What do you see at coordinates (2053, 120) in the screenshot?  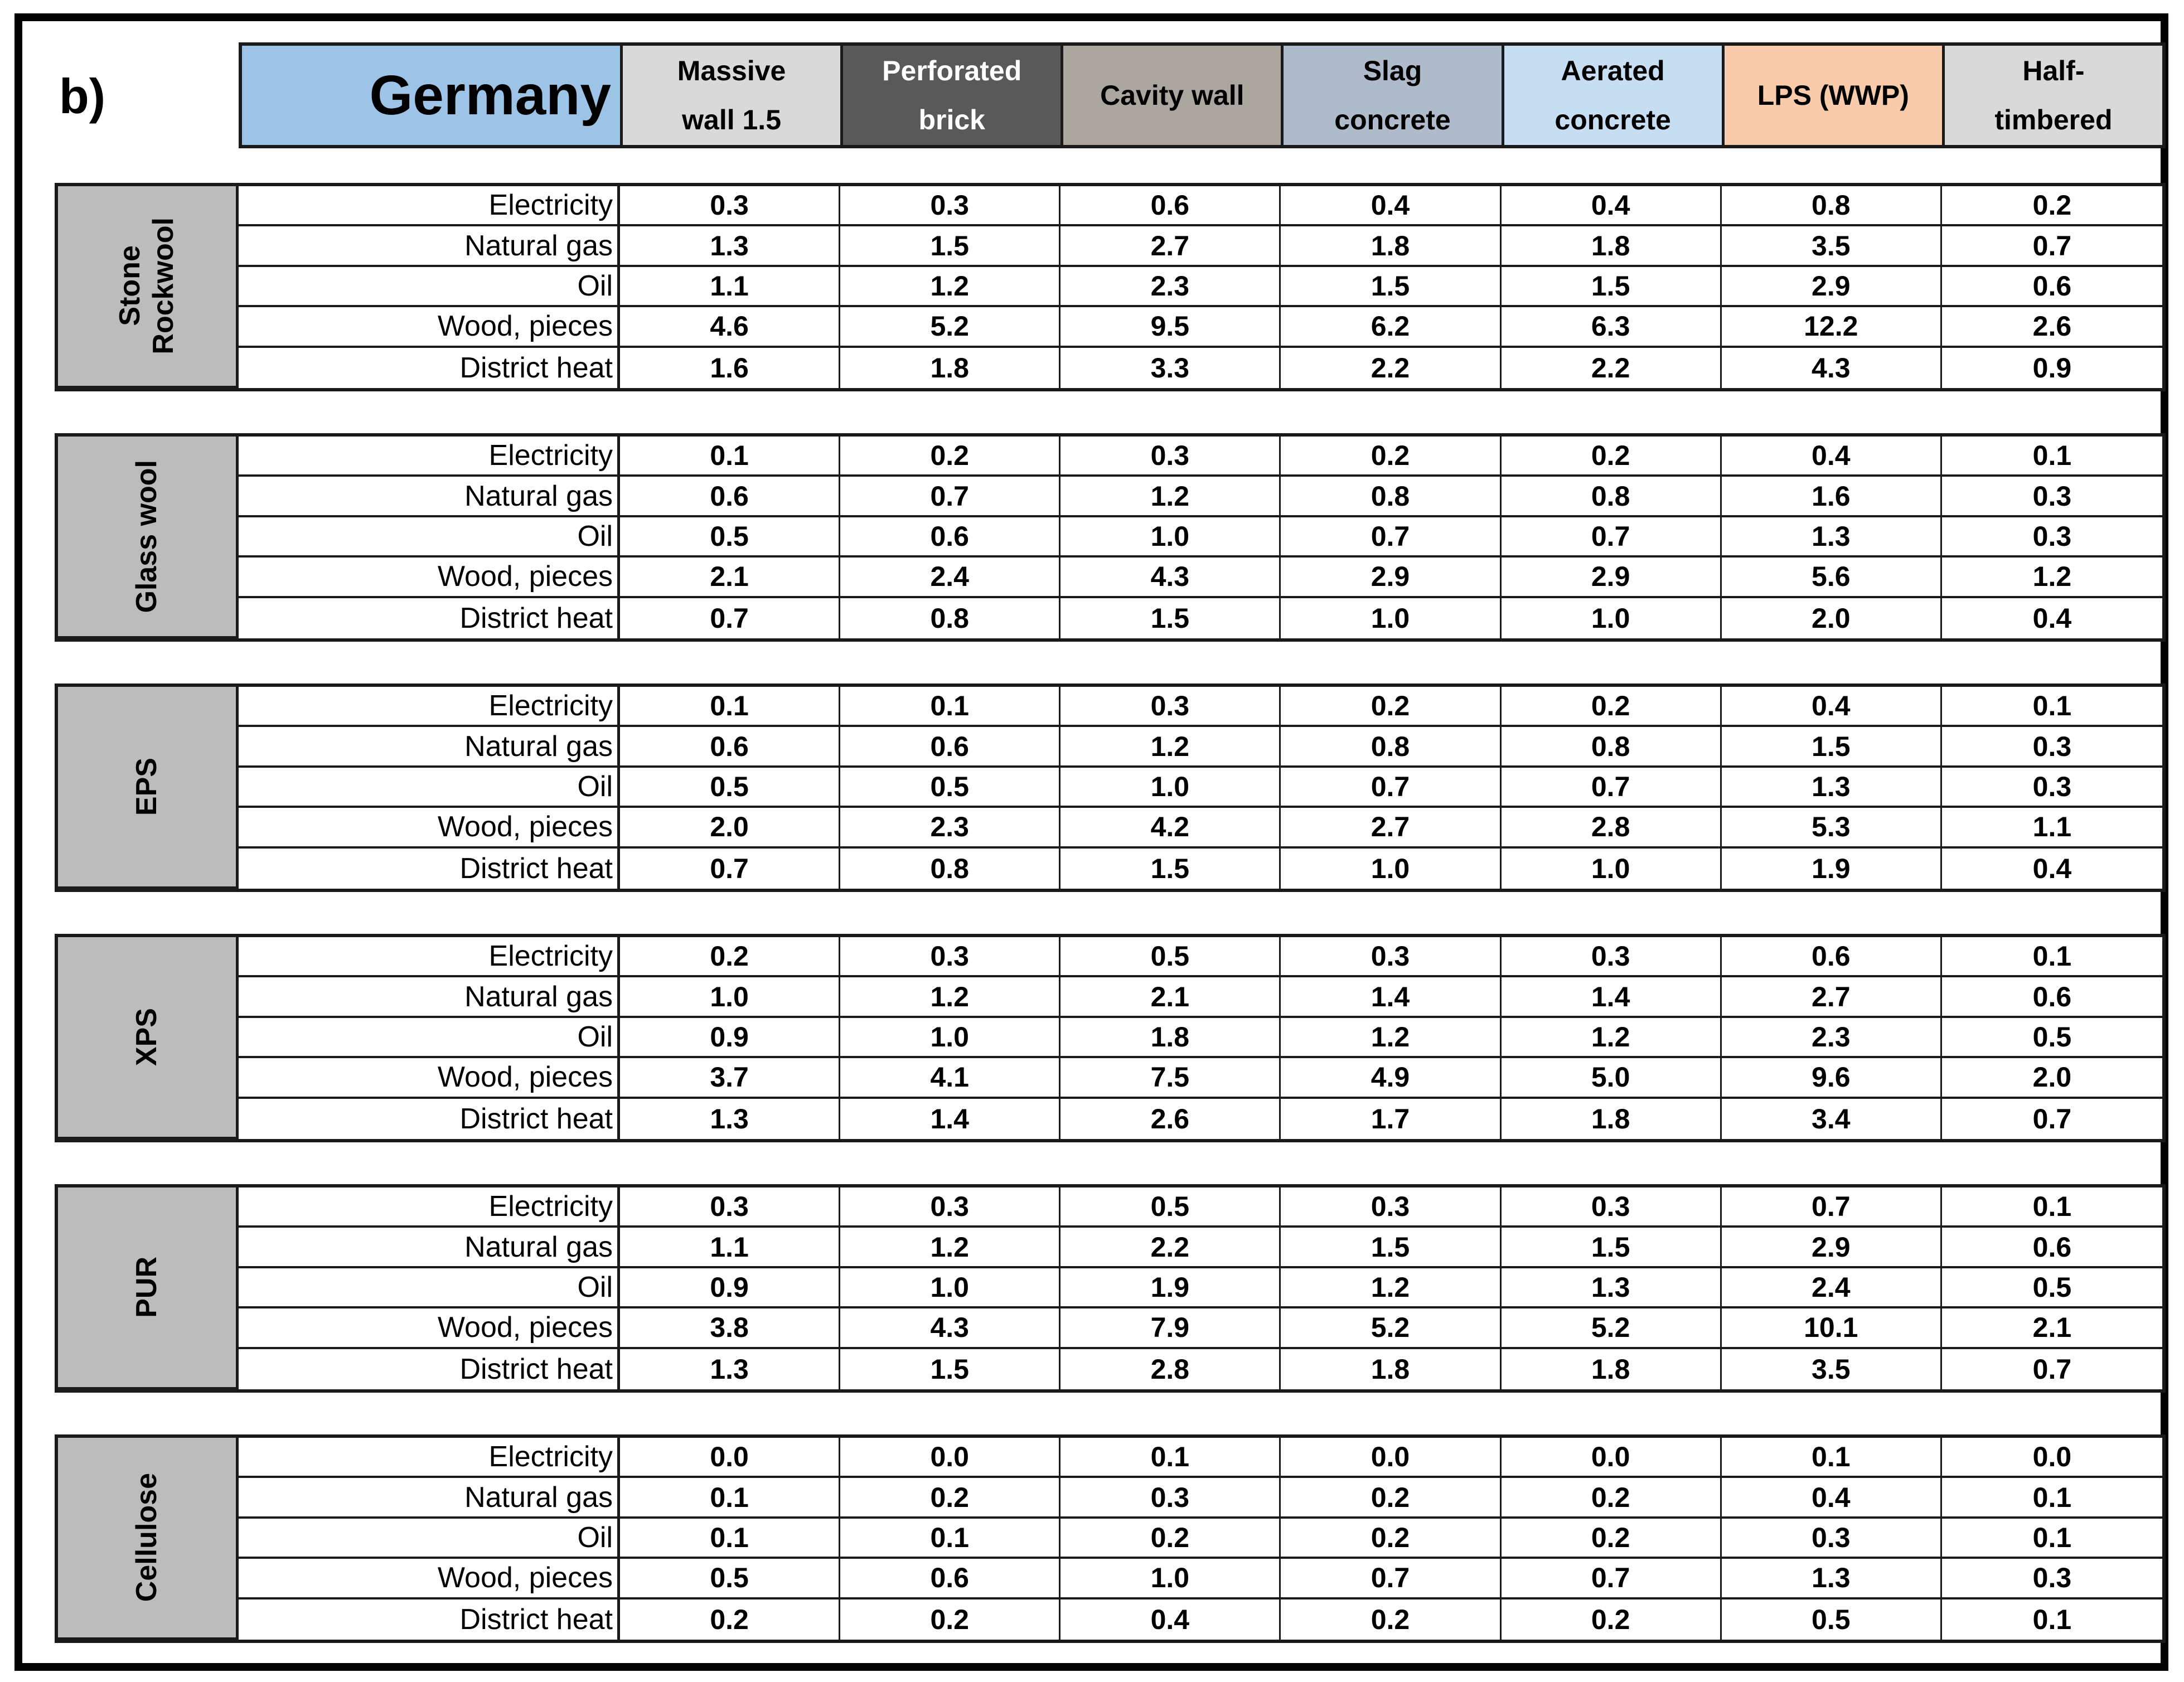 I see `wall-column-label-line2: timbered` at bounding box center [2053, 120].